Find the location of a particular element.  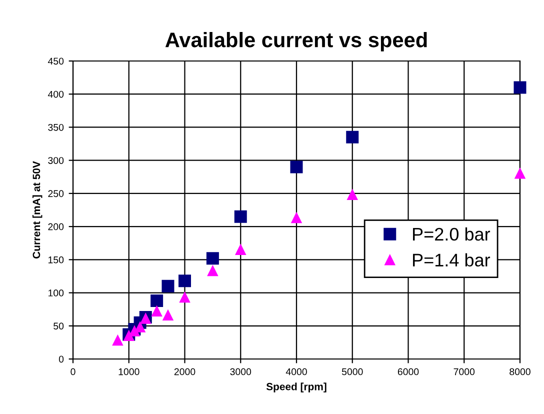

y-tick-label: 300 is located at coordinates (56, 160).